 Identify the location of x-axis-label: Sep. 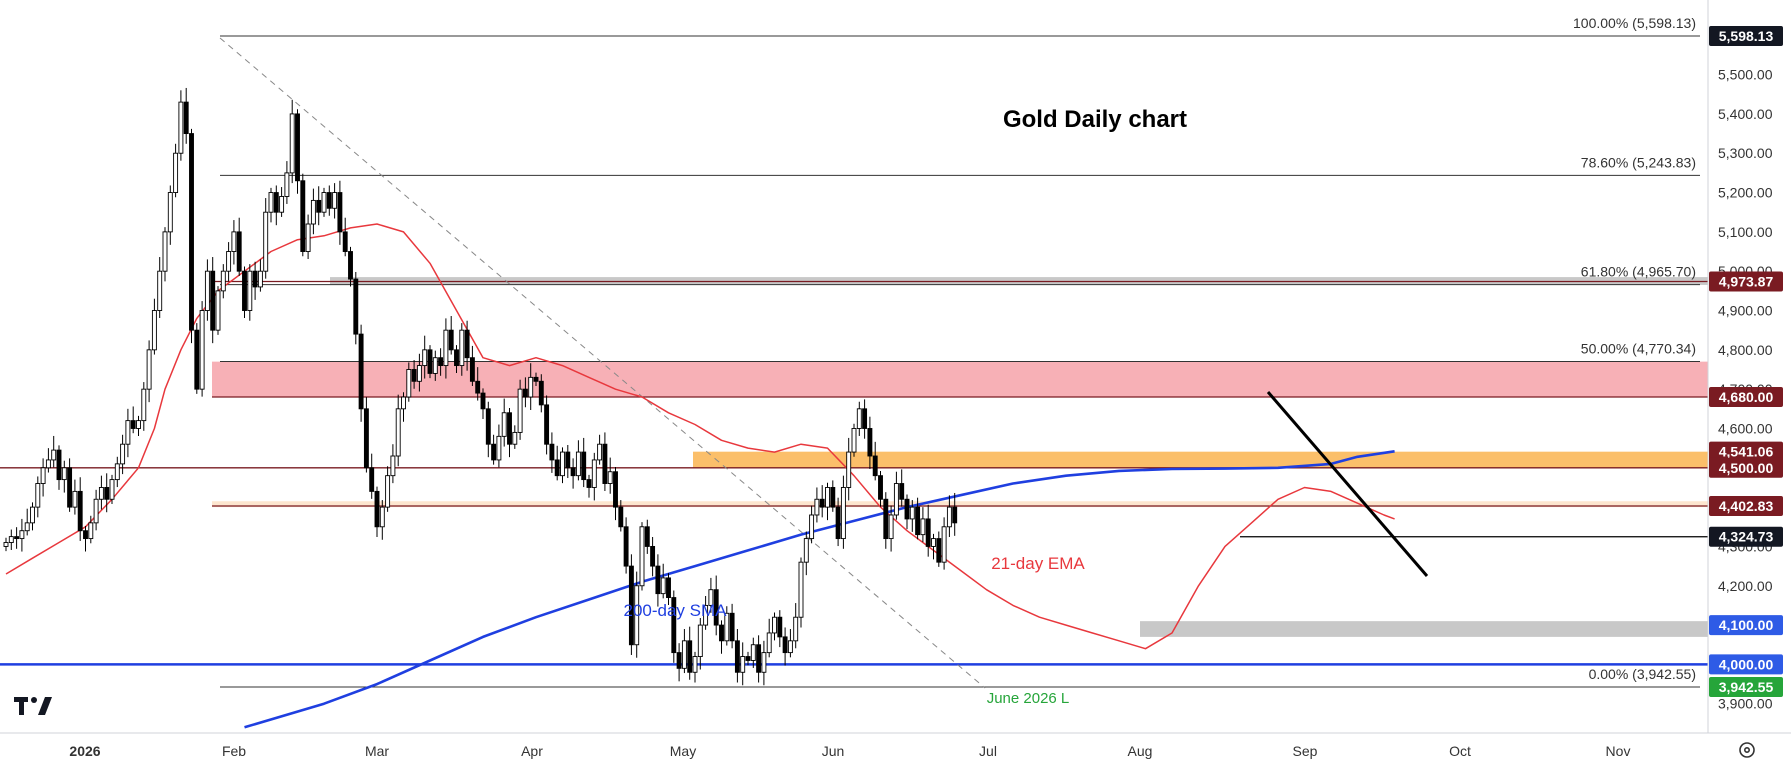
(1305, 751).